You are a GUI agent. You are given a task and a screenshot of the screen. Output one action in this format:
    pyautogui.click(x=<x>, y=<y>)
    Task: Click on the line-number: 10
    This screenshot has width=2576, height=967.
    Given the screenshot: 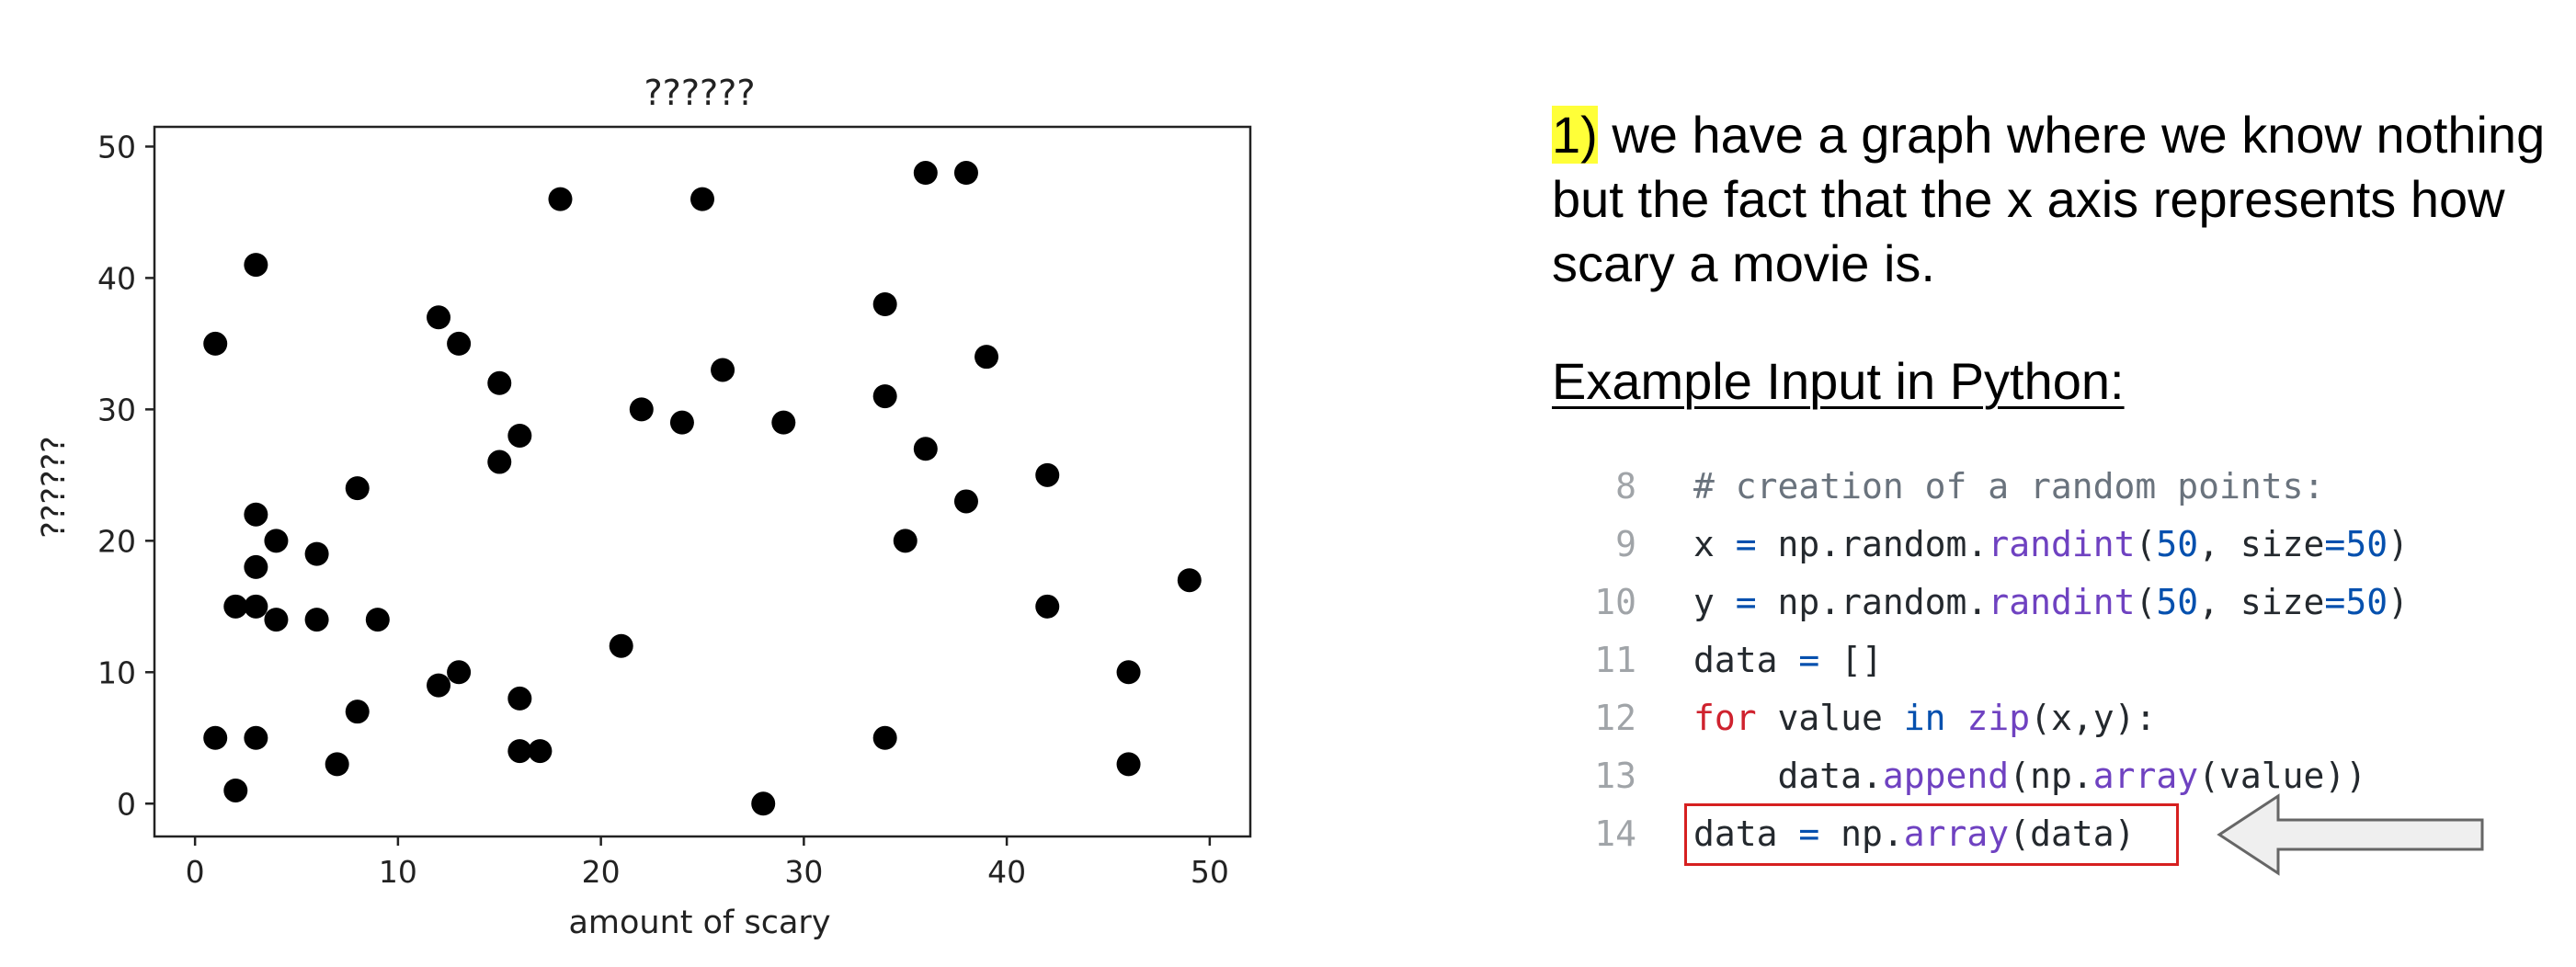 What is the action you would take?
    pyautogui.click(x=1615, y=602)
    